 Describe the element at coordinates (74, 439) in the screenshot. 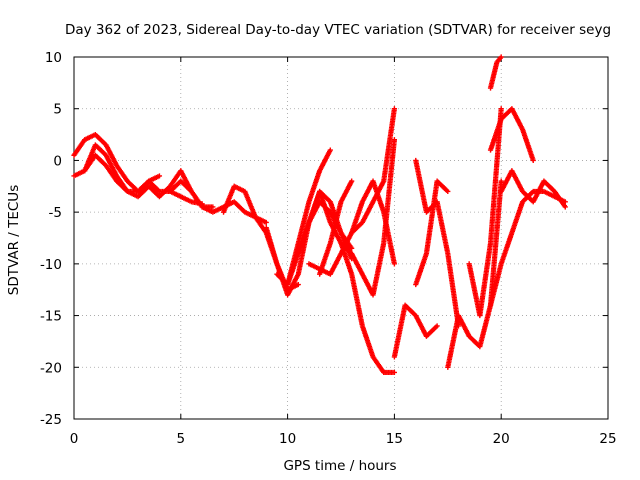

I see `x-tick-label: 0` at that location.